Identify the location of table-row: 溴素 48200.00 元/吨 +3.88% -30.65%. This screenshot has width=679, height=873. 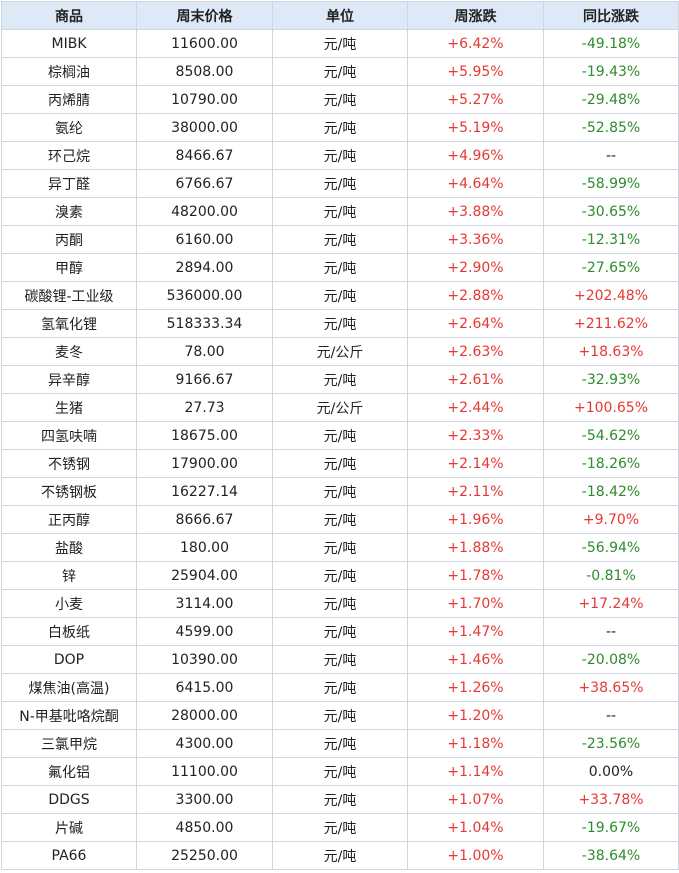
(340, 211).